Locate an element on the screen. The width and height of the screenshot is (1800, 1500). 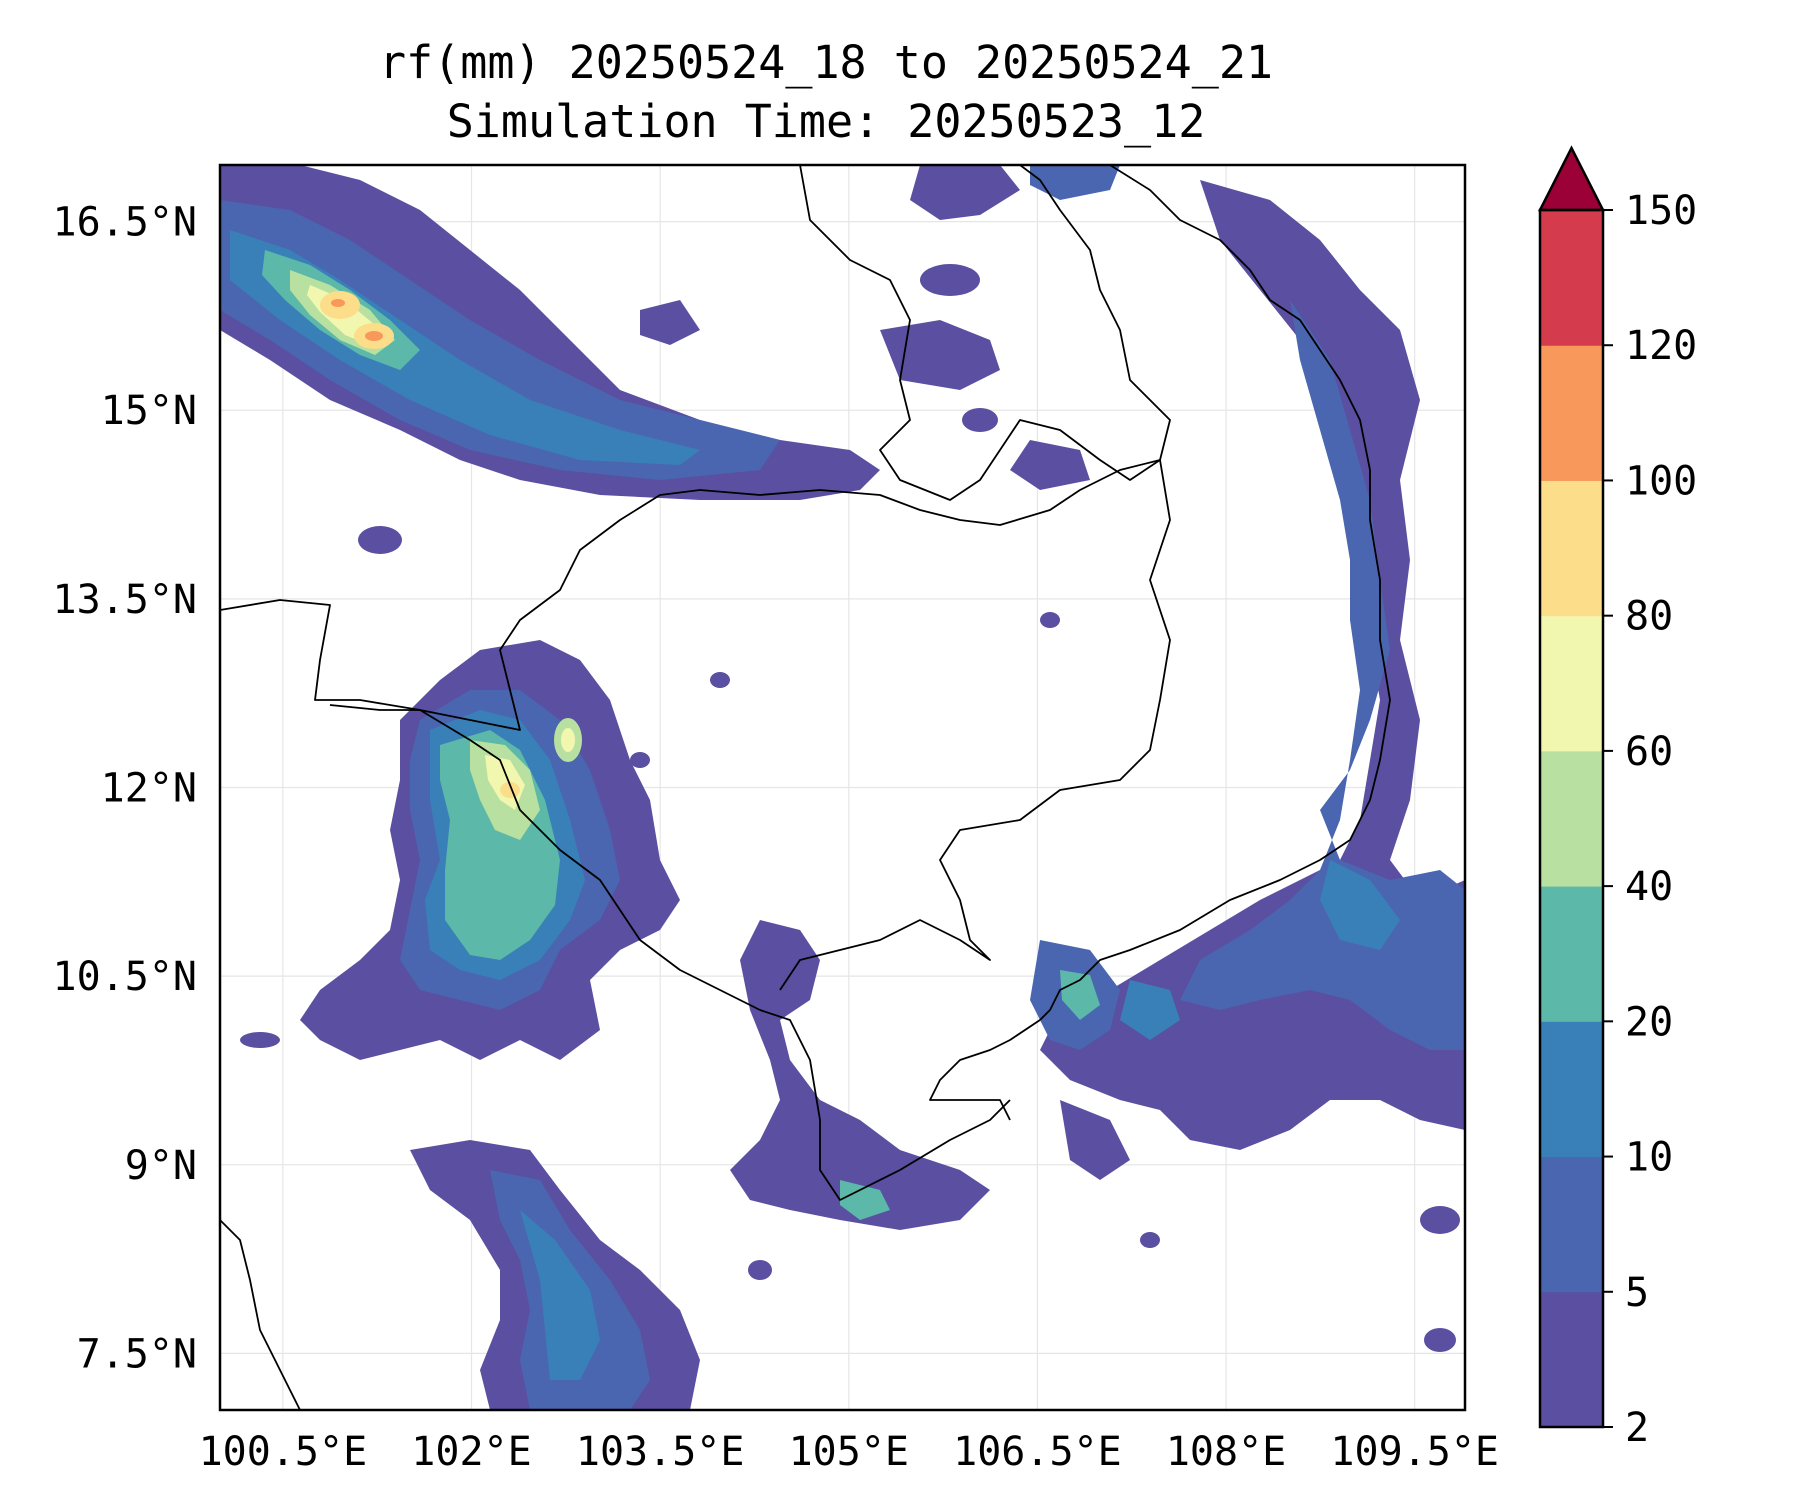
colorbar-label: 40 is located at coordinates (1649, 887).